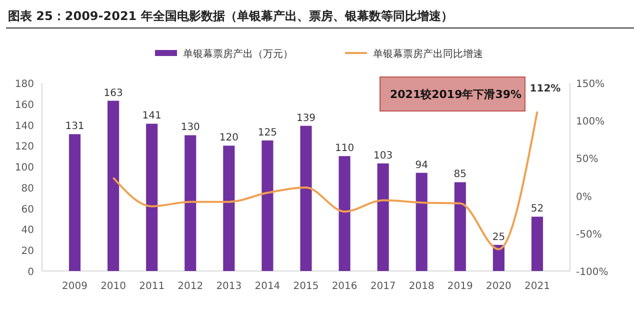 The image size is (640, 325). Describe the element at coordinates (27, 230) in the screenshot. I see `y-tick-label: 40` at that location.